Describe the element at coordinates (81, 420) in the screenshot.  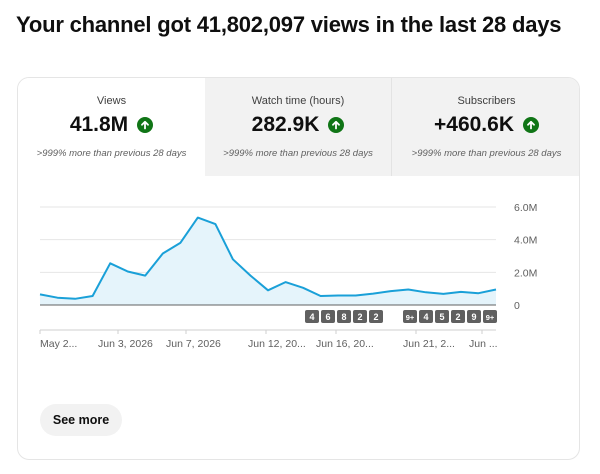
I see `see-more-button: See more` at that location.